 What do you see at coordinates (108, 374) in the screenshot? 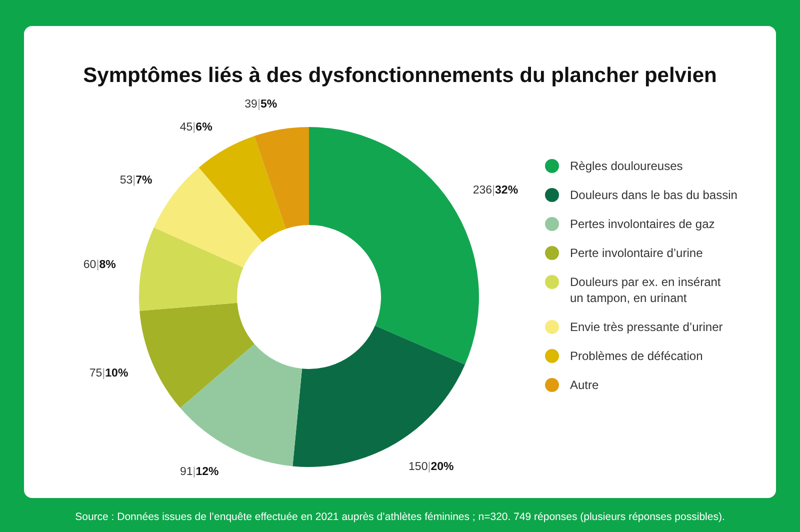
I see `data-label: 75|10%` at bounding box center [108, 374].